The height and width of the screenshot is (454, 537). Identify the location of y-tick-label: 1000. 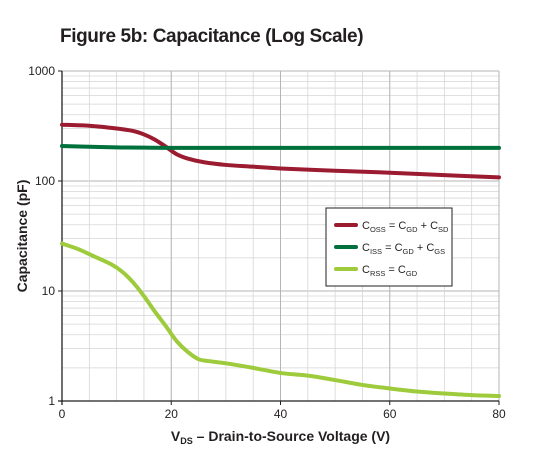
(41, 71).